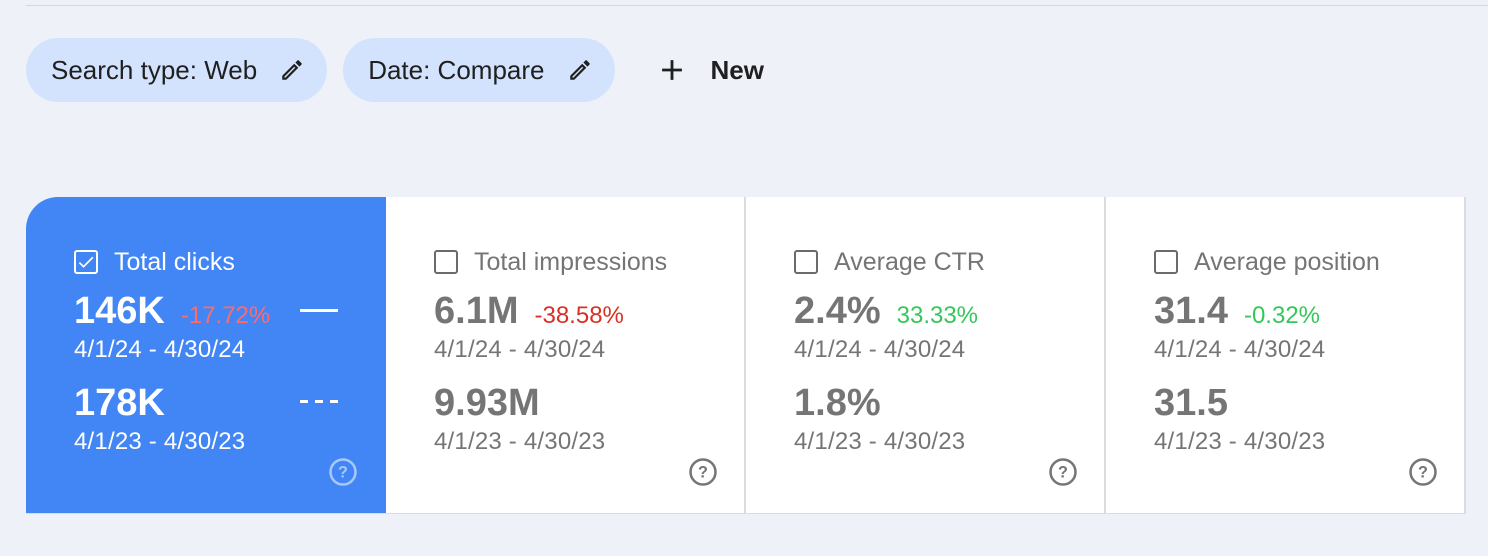 The image size is (1488, 556). Describe the element at coordinates (225, 315) in the screenshot. I see `metric-delta: -17.72%` at that location.